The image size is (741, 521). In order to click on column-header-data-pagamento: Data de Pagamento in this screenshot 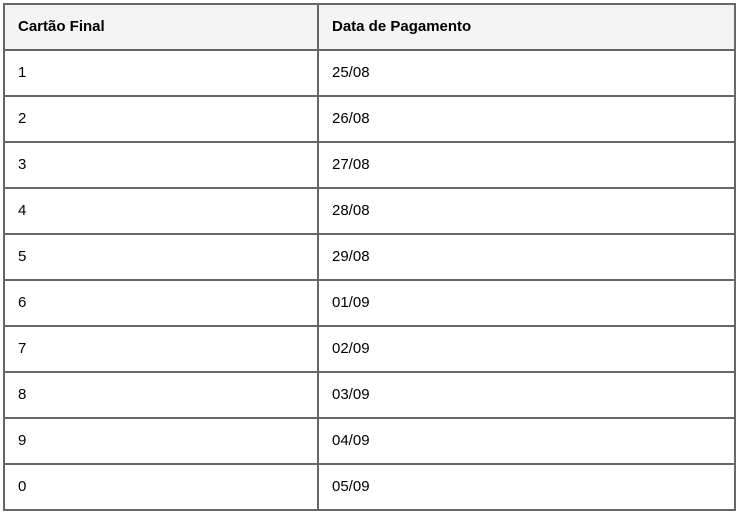, I will do `click(526, 27)`.